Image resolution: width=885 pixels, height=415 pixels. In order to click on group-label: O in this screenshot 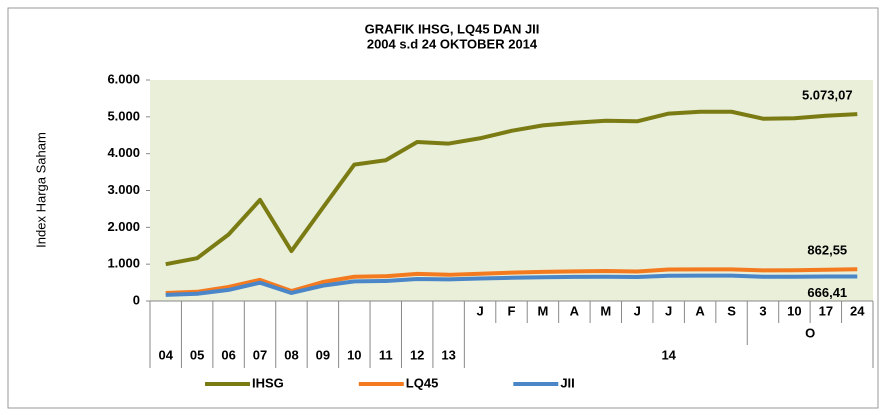, I will do `click(810, 332)`.